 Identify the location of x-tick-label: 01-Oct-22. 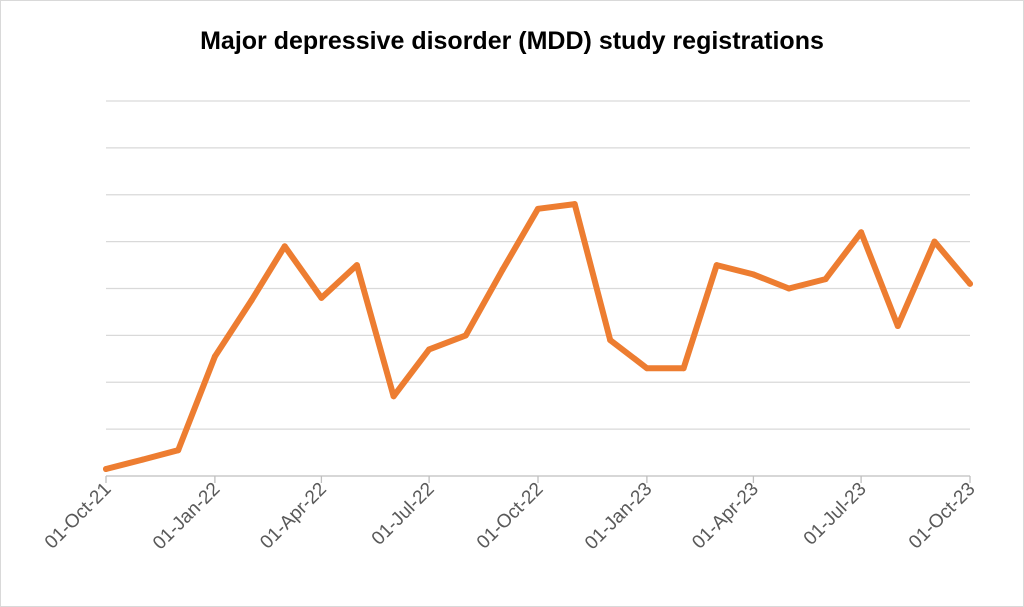
(510, 516).